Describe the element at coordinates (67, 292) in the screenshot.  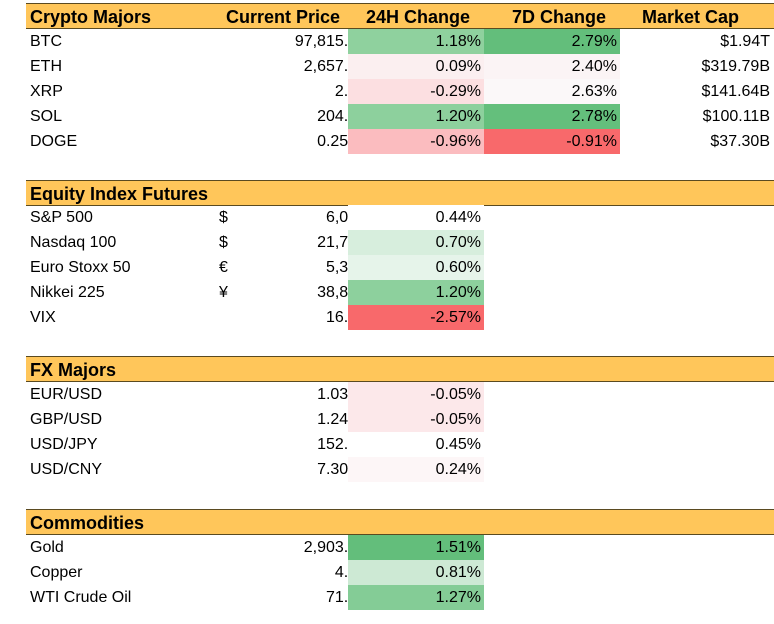
I see `asset-name: Nikkei 225` at that location.